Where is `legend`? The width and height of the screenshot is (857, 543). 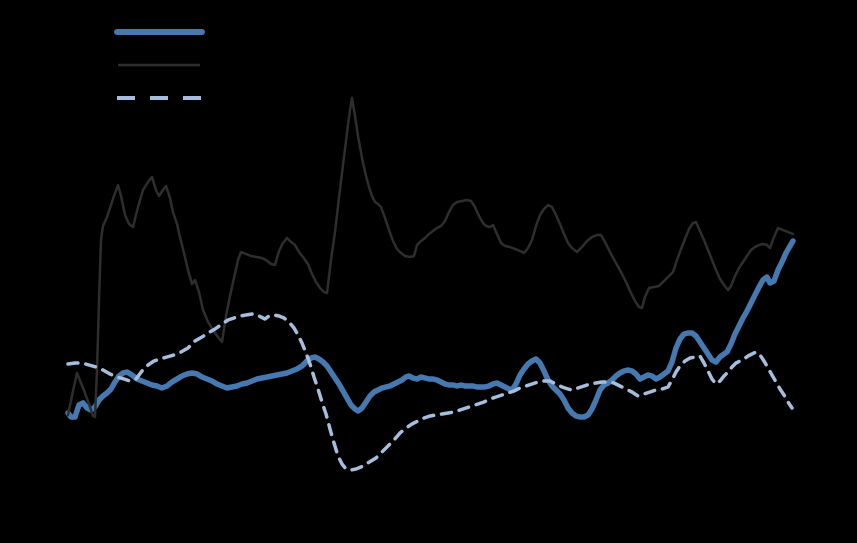
legend is located at coordinates (159, 64).